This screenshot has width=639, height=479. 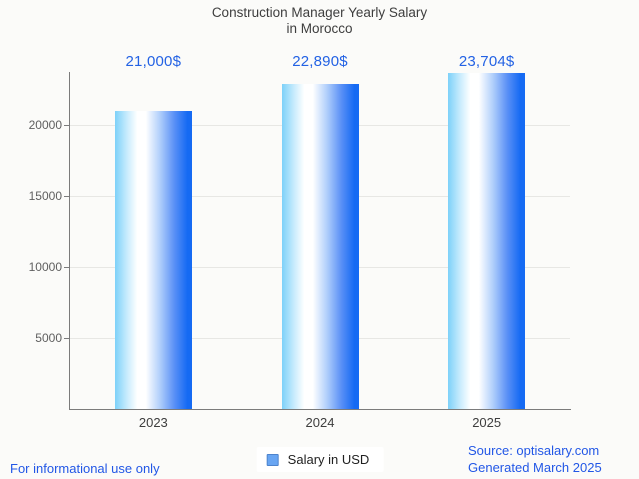 What do you see at coordinates (45, 195) in the screenshot?
I see `y-tick-label: 15000` at bounding box center [45, 195].